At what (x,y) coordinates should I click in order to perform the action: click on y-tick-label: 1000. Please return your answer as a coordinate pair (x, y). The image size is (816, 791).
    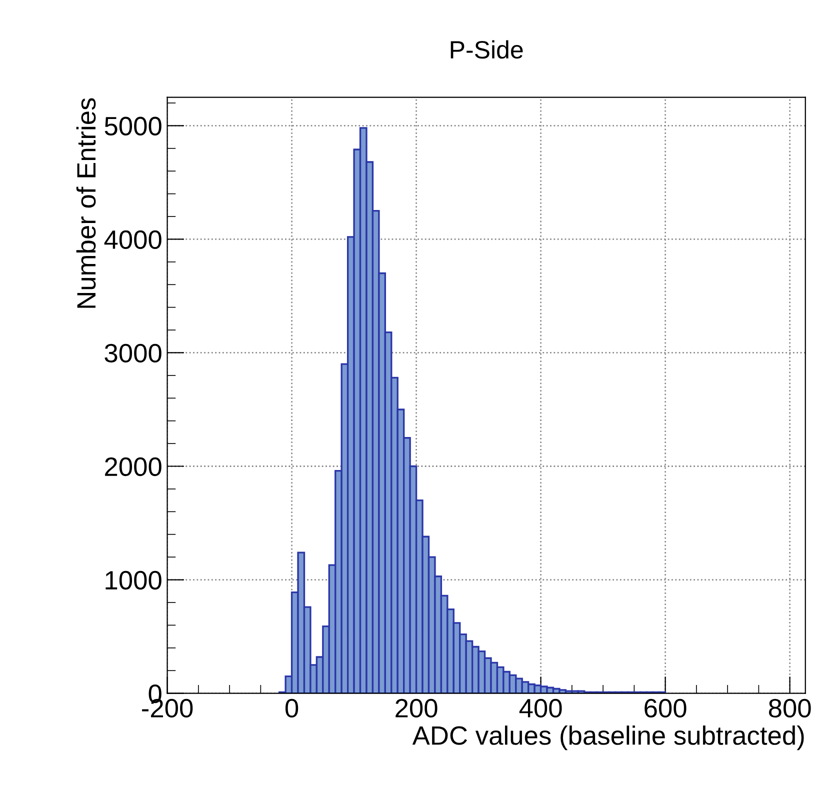
    Looking at the image, I should click on (134, 580).